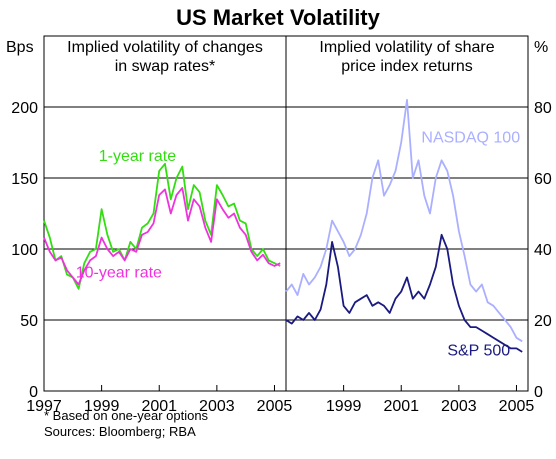 This screenshot has width=556, height=459. I want to click on series-label-10-year-rate: 10-year rate, so click(119, 272).